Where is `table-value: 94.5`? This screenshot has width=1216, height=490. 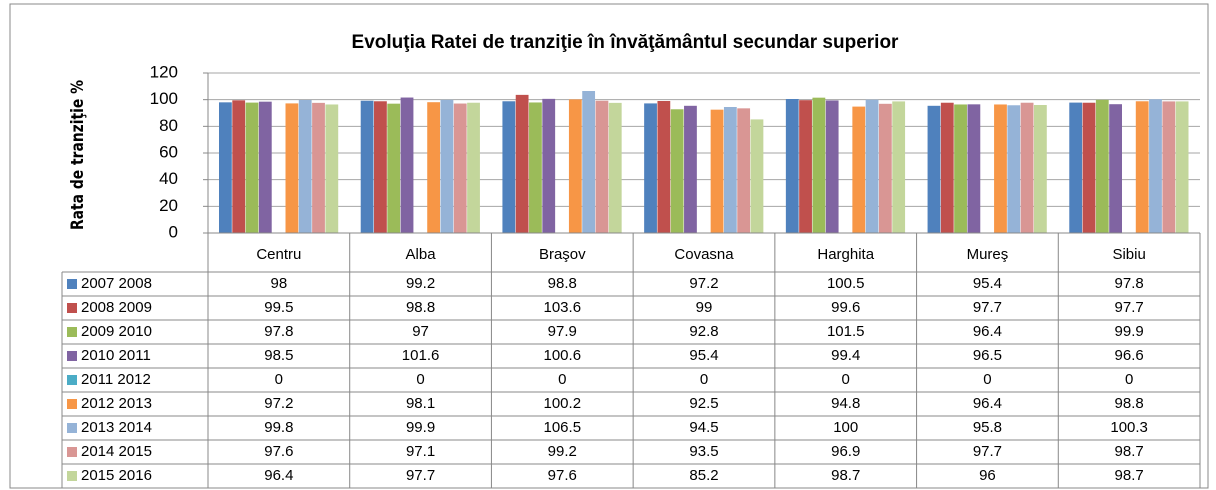 table-value: 94.5 is located at coordinates (703, 427).